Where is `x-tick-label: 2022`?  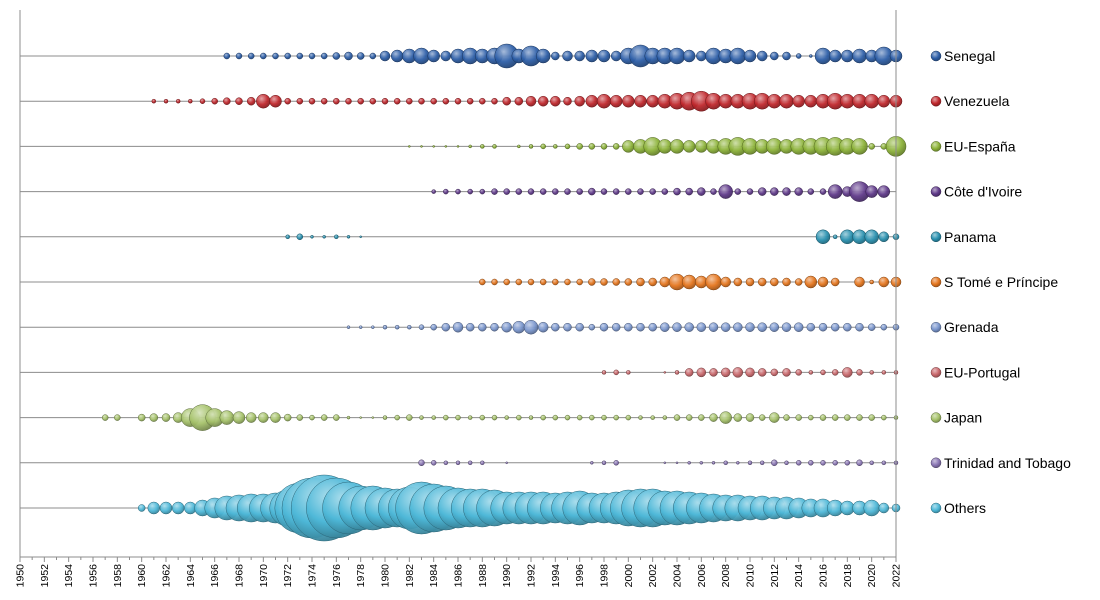 x-tick-label: 2022 is located at coordinates (897, 576).